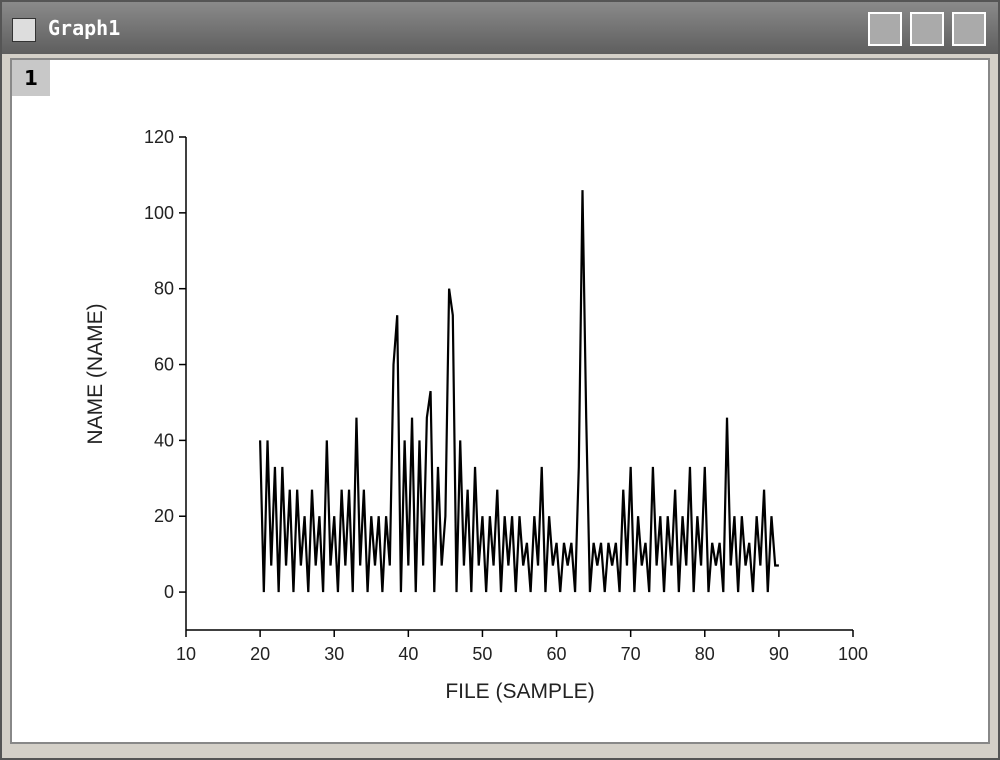 The width and height of the screenshot is (1000, 760). What do you see at coordinates (169, 592) in the screenshot?
I see `y-tick-label: 0` at bounding box center [169, 592].